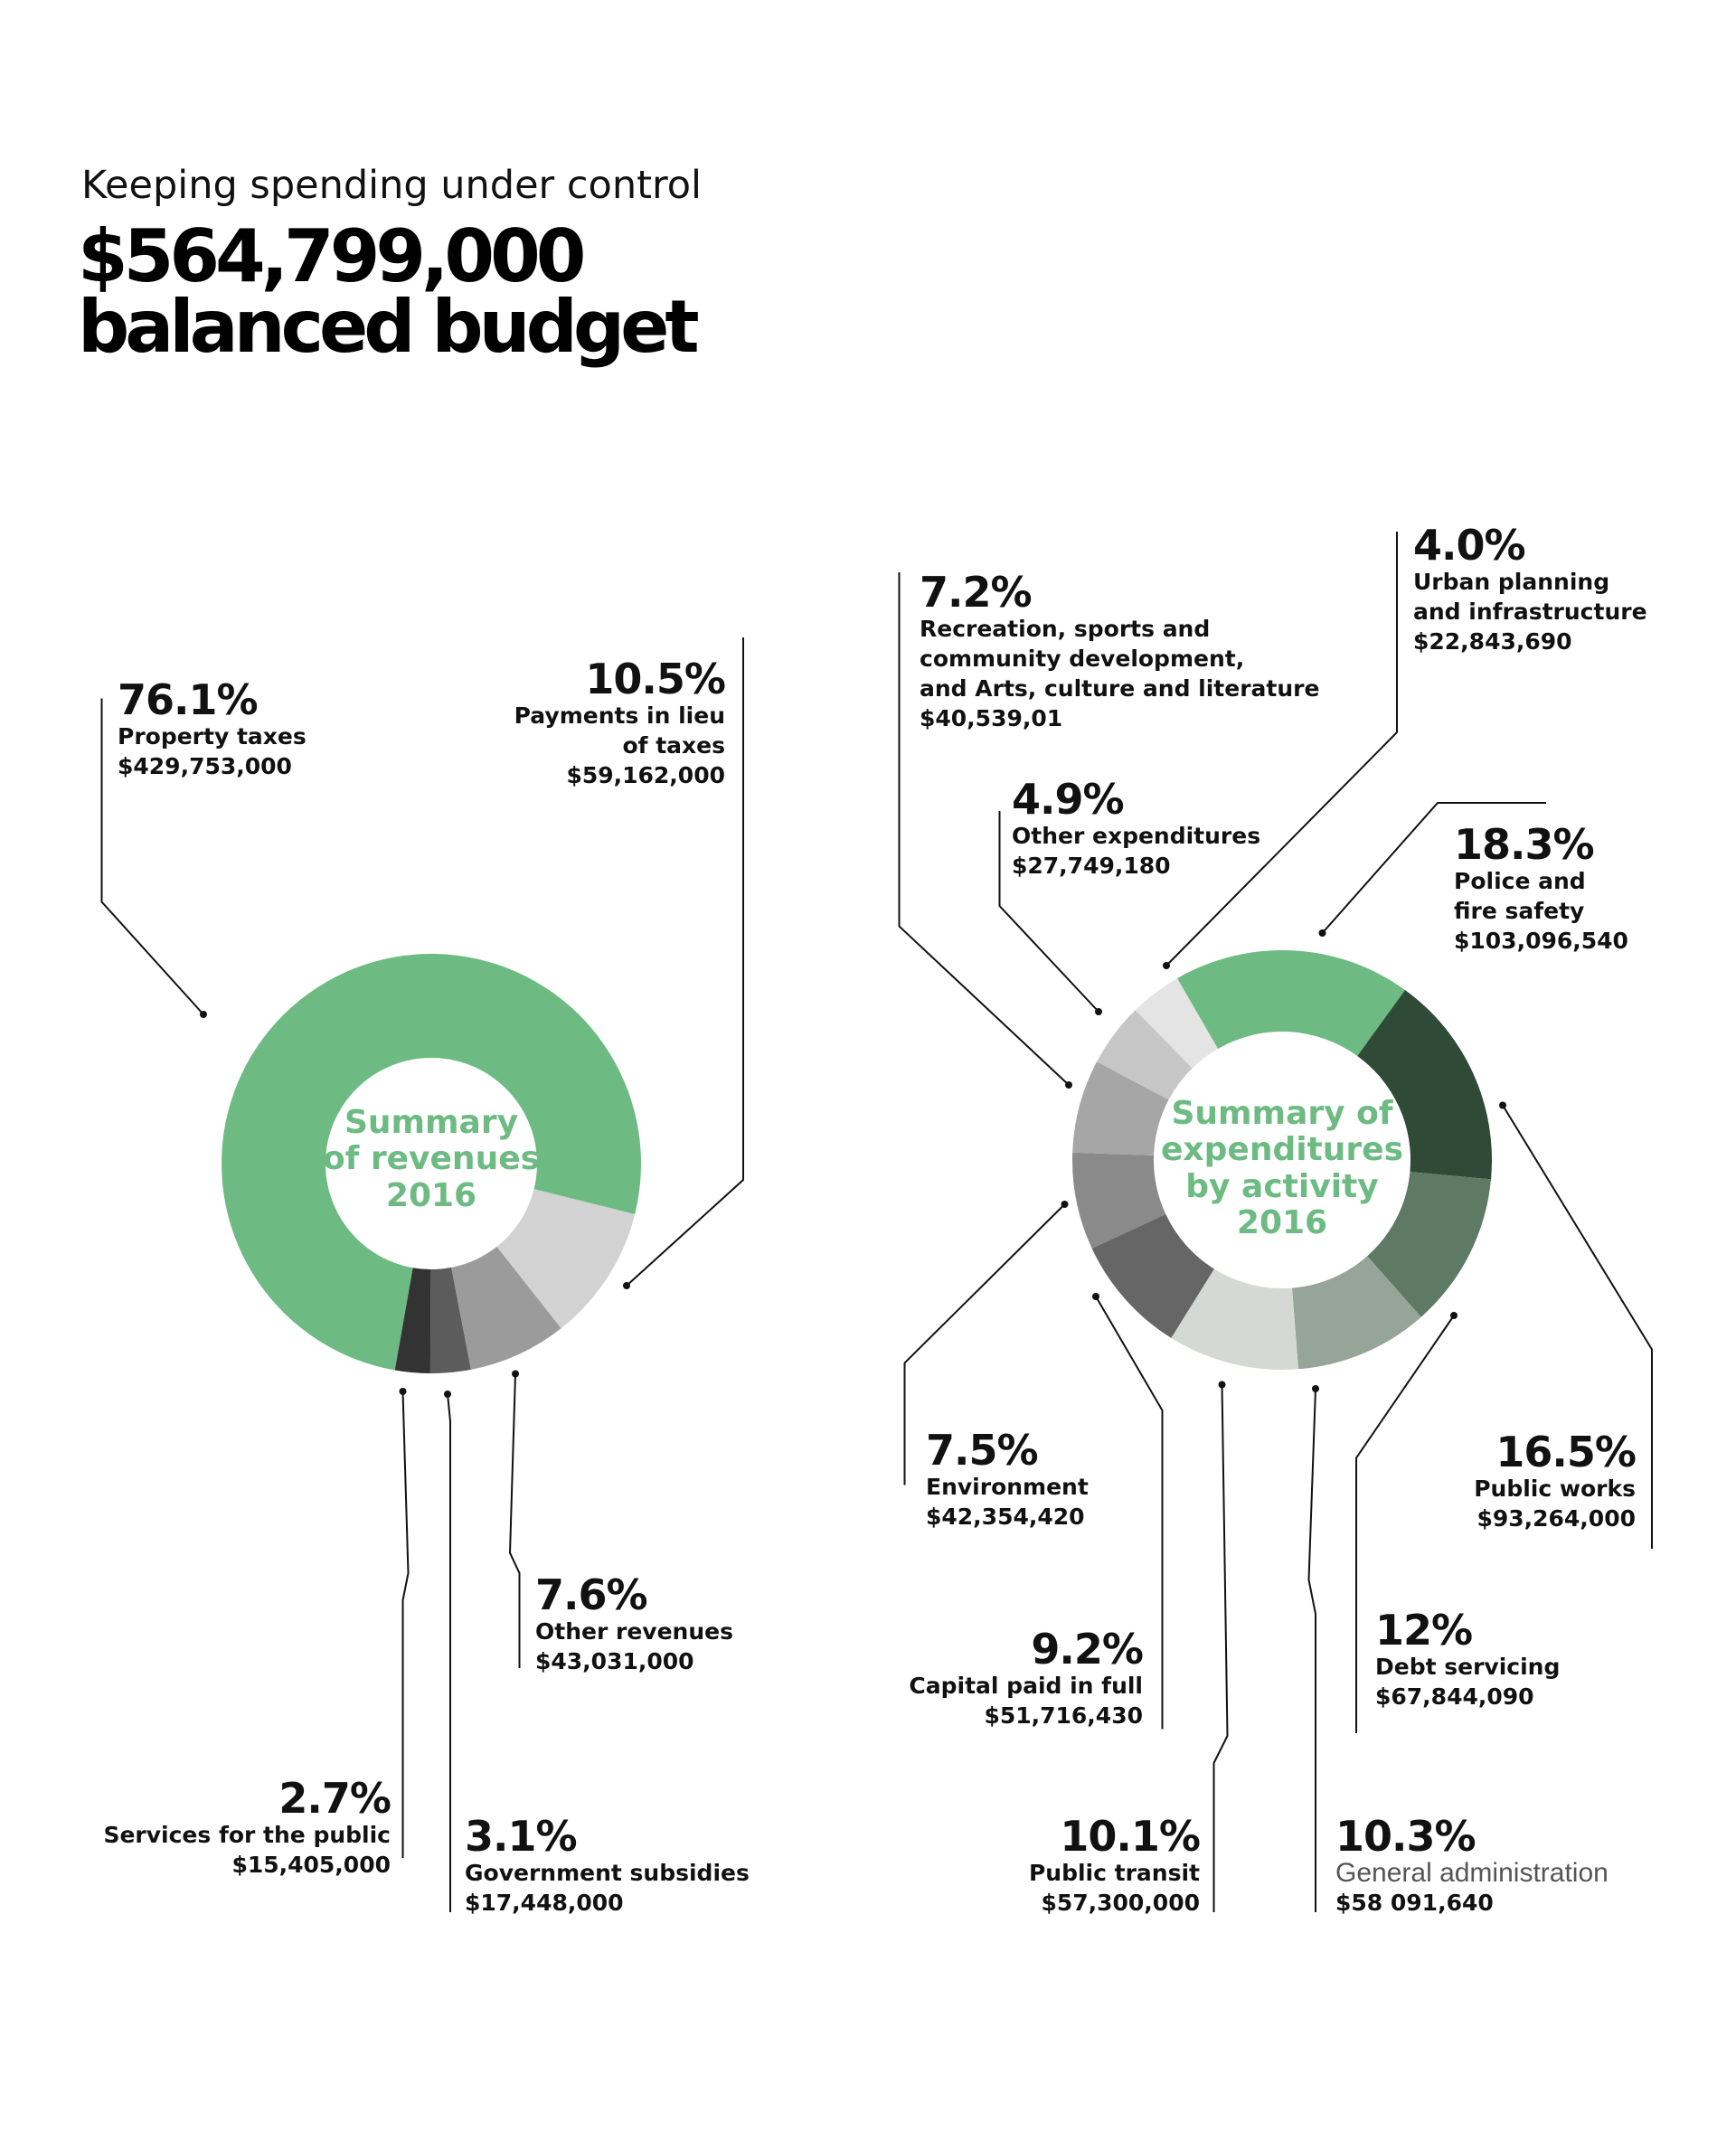 This screenshot has width=1736, height=2131. What do you see at coordinates (1520, 896) in the screenshot?
I see `category-label: Police and fire safety` at bounding box center [1520, 896].